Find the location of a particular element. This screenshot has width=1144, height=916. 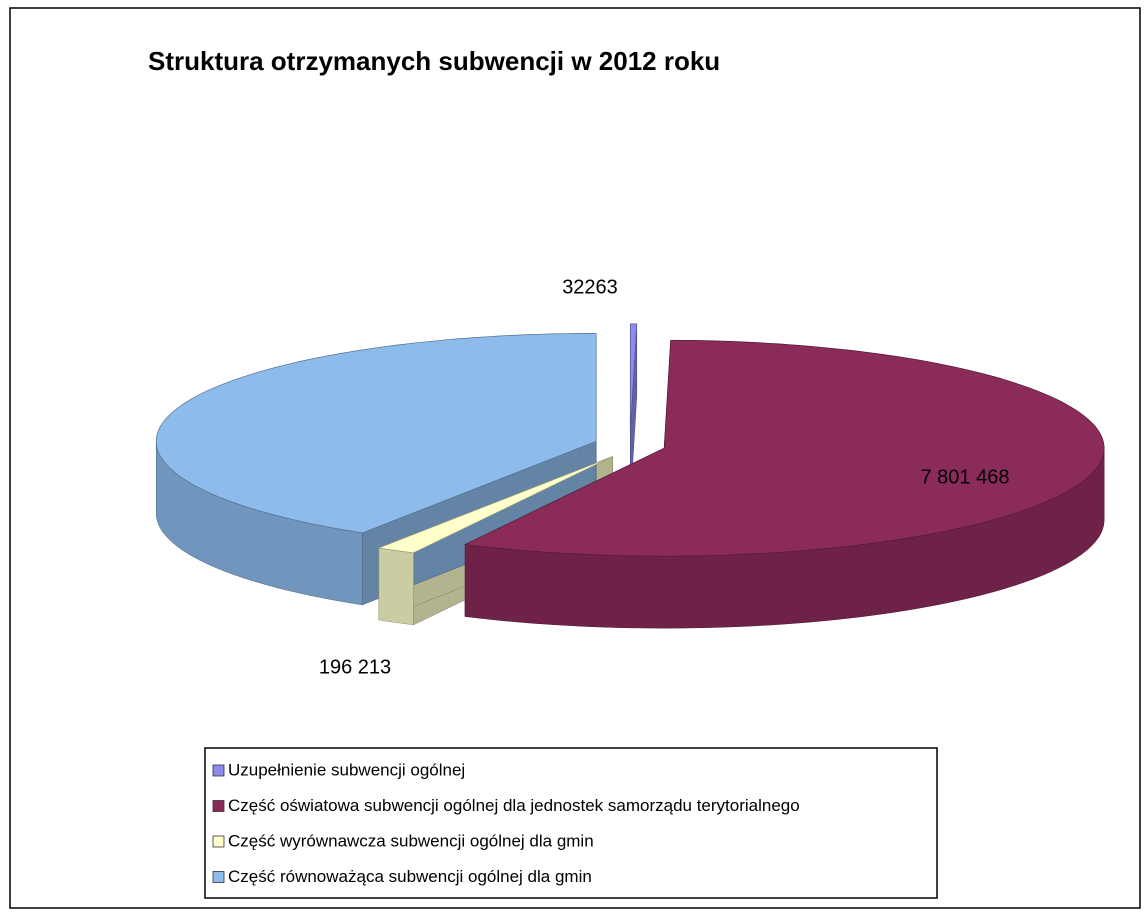

data-label: 196 213 is located at coordinates (355, 667).